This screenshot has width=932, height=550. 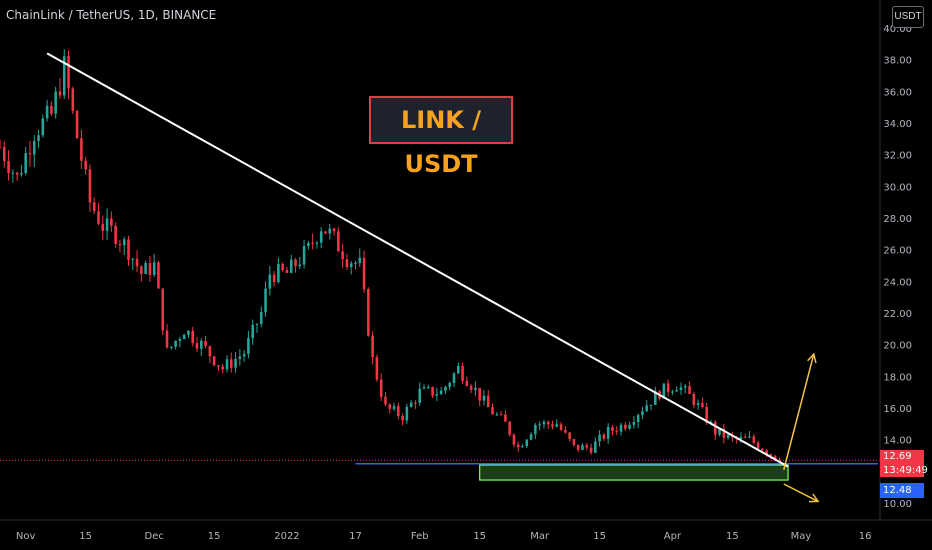 I want to click on currency-button: USDT, so click(x=908, y=17).